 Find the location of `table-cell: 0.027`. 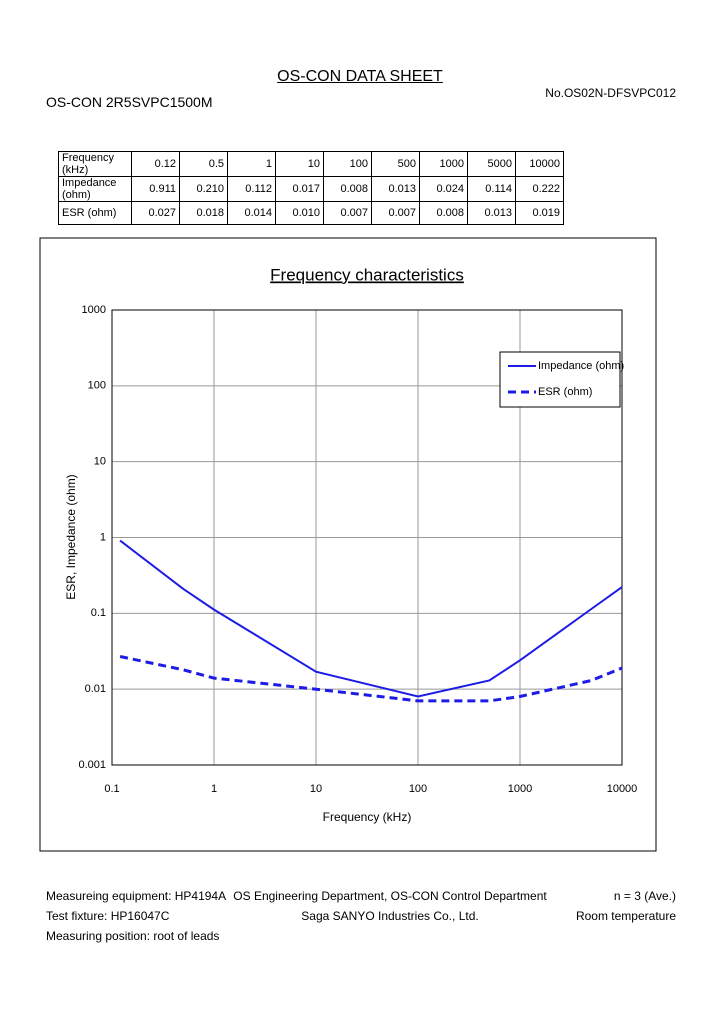

table-cell: 0.027 is located at coordinates (155, 213).